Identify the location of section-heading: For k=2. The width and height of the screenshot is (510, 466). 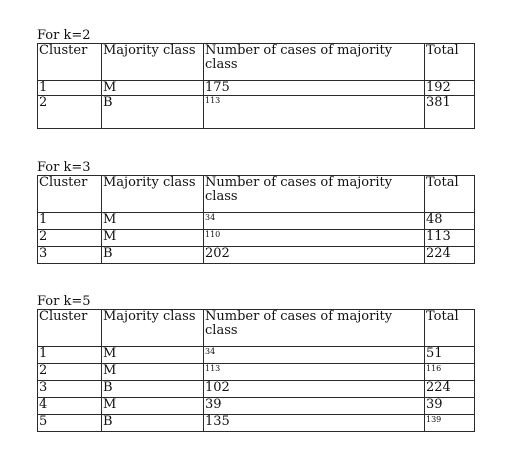
(64, 35).